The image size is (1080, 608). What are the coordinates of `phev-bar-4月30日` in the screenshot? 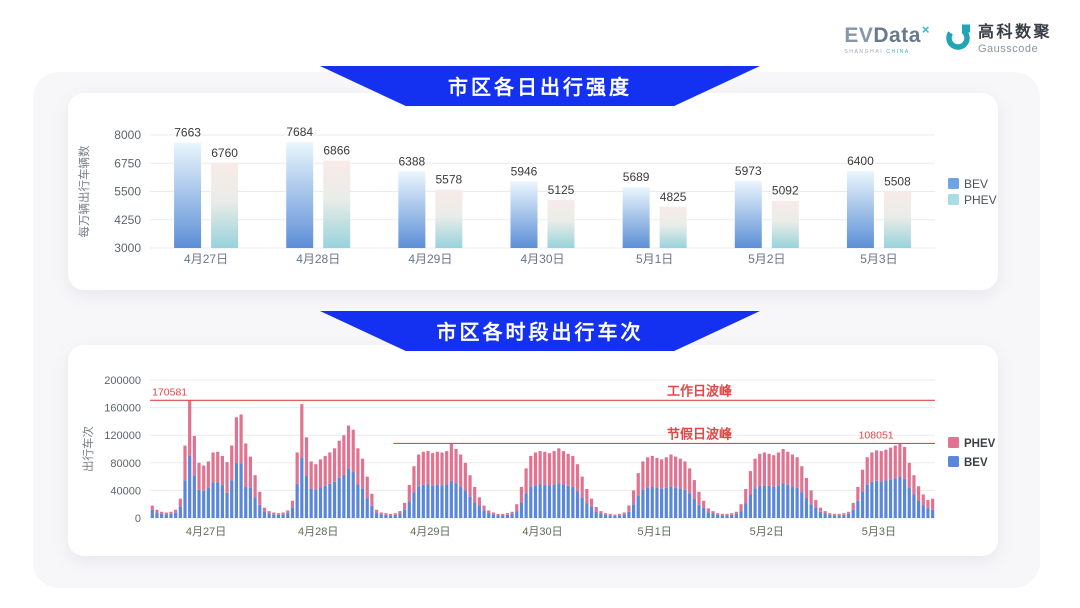 It's located at (561, 223).